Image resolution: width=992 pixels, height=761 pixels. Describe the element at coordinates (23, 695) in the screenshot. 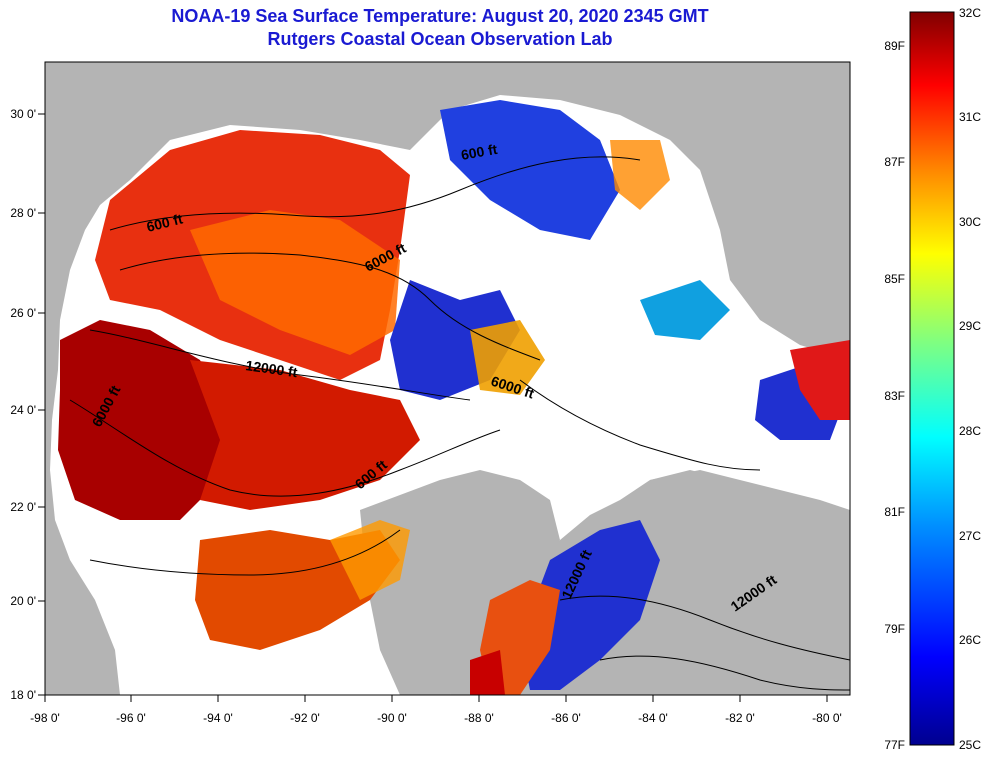

I see `lat-label: 18 0'` at that location.